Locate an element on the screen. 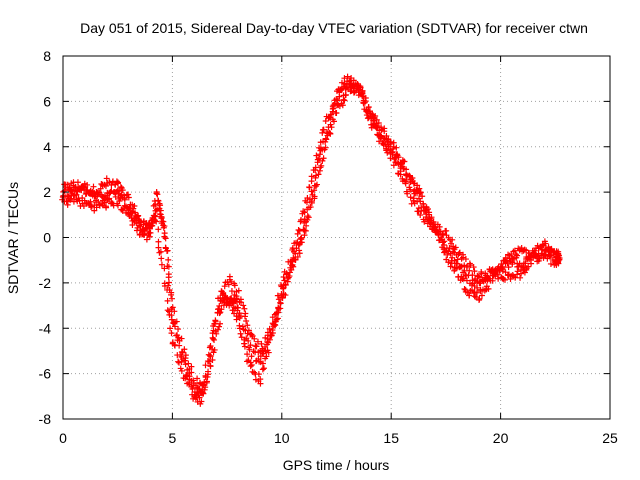 This screenshot has width=640, height=480. y-tick-label: 8 is located at coordinates (47, 56).